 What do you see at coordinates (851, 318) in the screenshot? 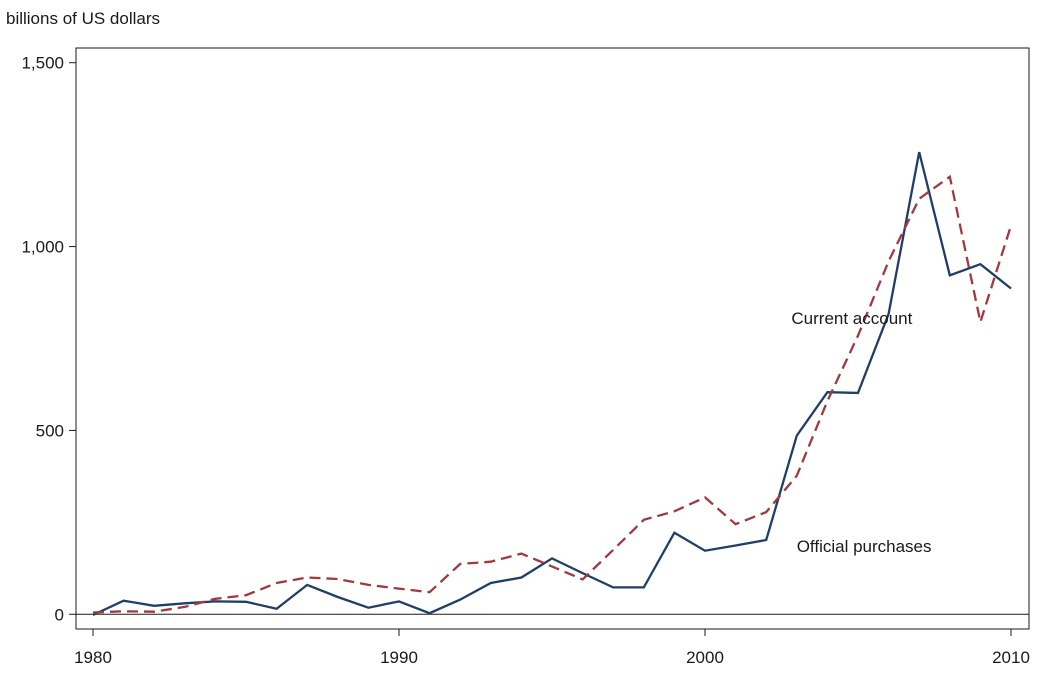
I see `series-label-current-account: Current account` at bounding box center [851, 318].